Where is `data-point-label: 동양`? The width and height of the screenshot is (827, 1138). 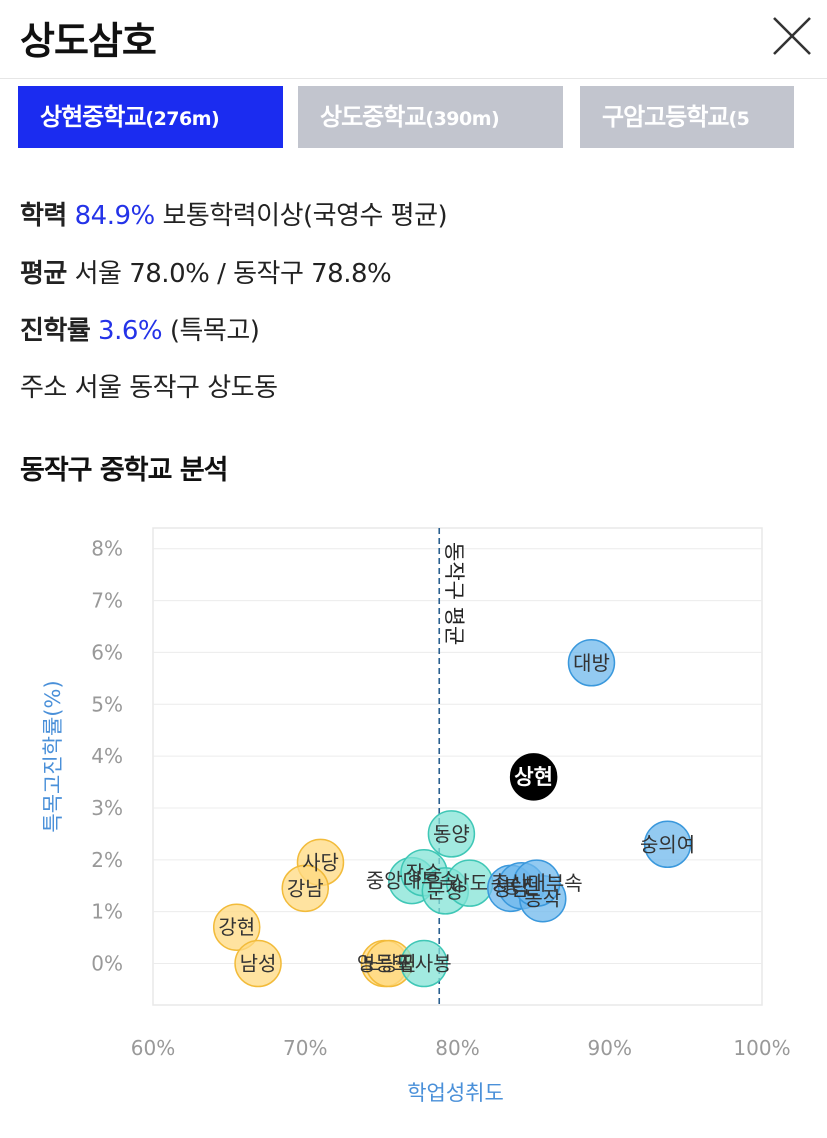
data-point-label: 동양 is located at coordinates (451, 834).